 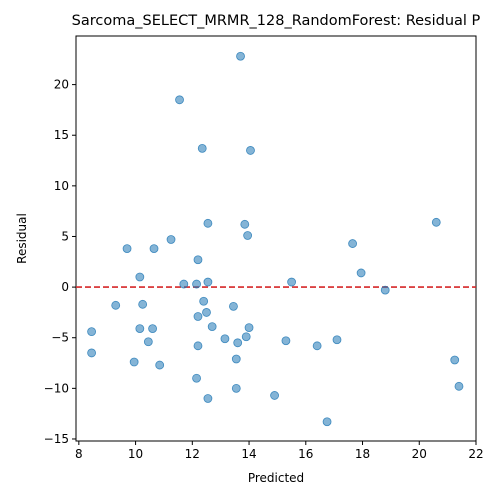 I want to click on y-tick-label: −5, so click(x=60, y=338).